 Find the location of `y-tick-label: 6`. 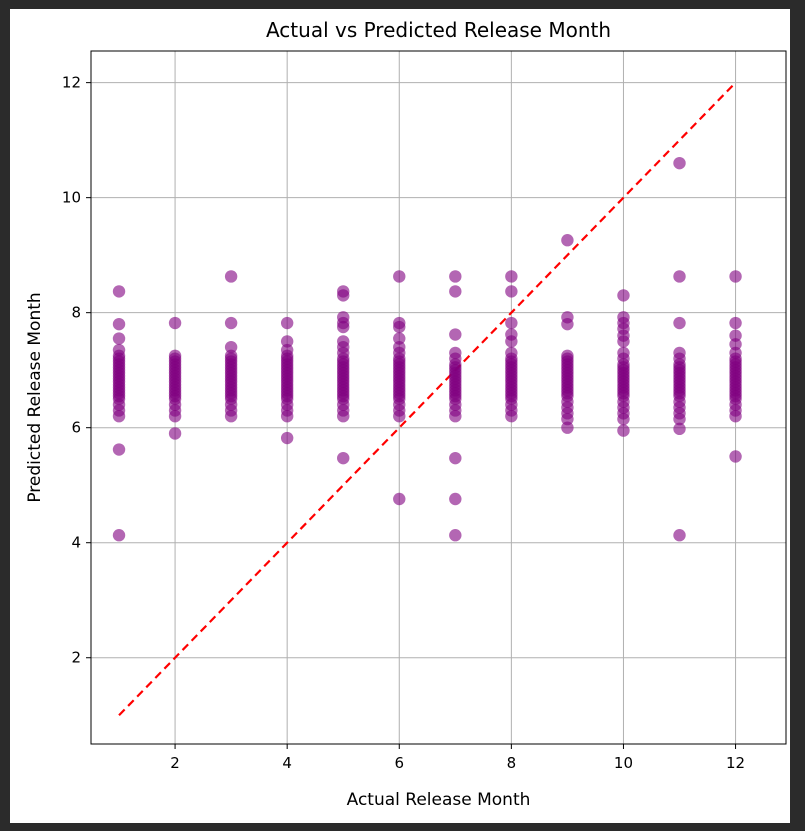

y-tick-label: 6 is located at coordinates (76, 428).